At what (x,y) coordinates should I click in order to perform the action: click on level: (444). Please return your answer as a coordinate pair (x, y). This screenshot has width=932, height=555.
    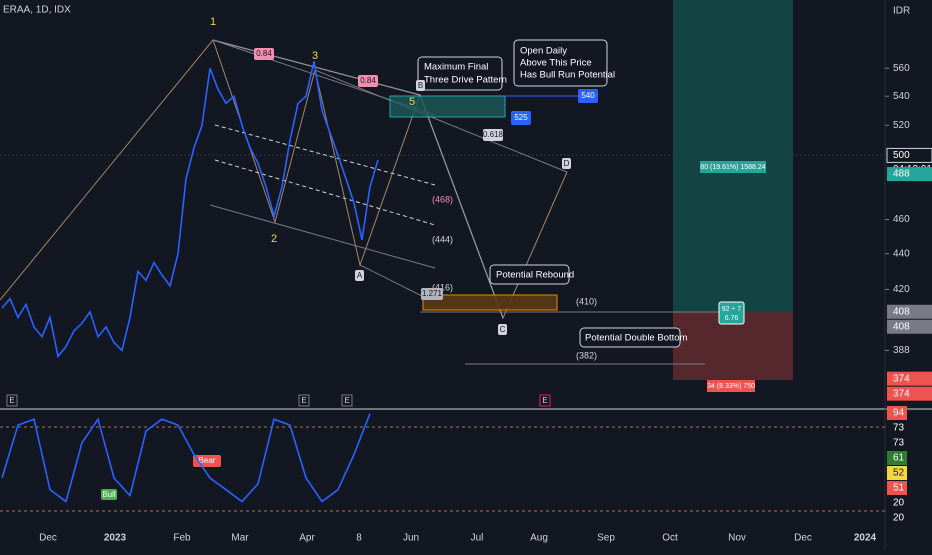
    Looking at the image, I should click on (442, 239).